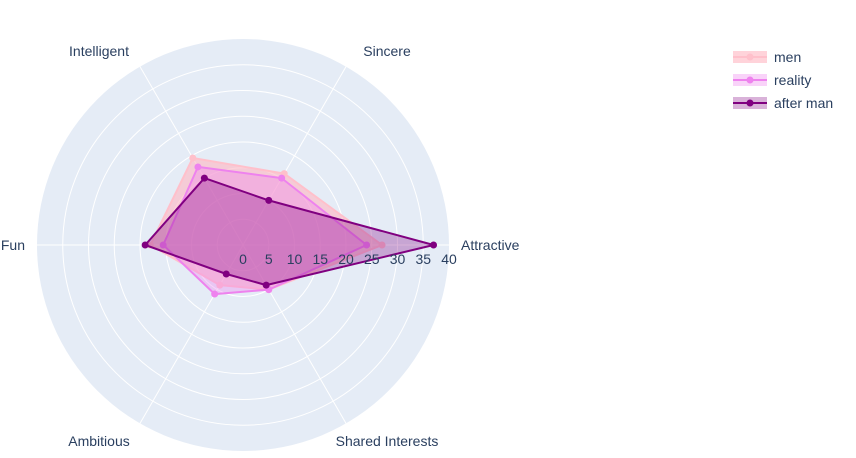 This screenshot has width=856, height=458. I want to click on radial-tick-label: 10, so click(295, 259).